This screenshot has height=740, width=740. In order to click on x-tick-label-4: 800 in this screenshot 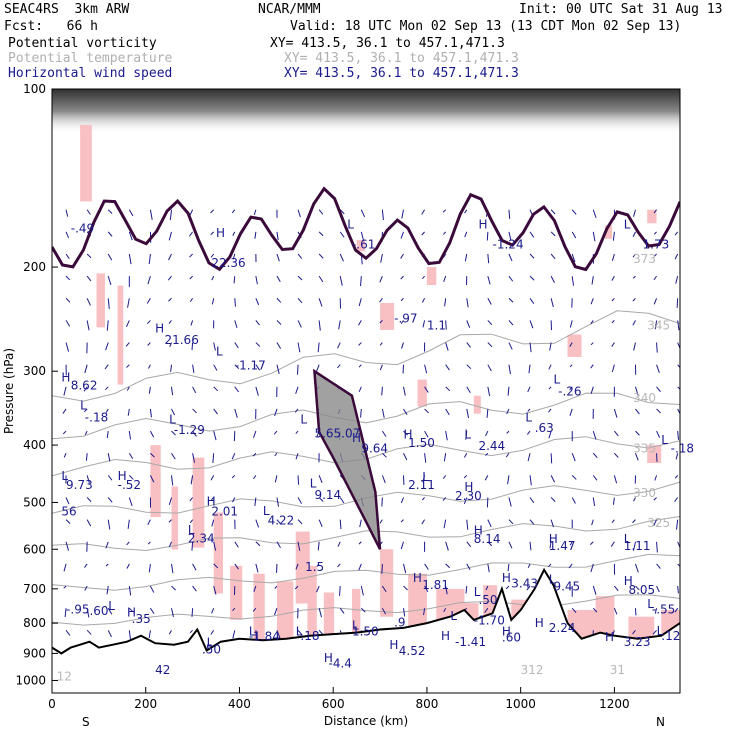, I will do `click(426, 704)`.